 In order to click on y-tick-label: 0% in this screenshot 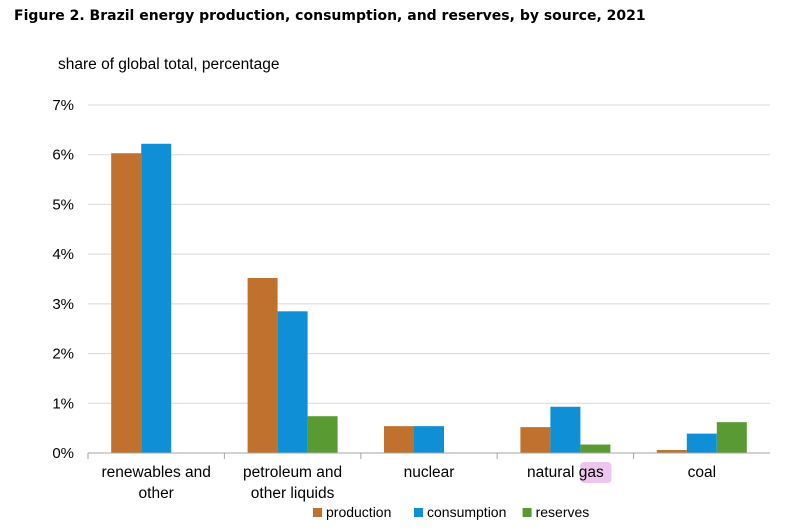, I will do `click(63, 453)`.